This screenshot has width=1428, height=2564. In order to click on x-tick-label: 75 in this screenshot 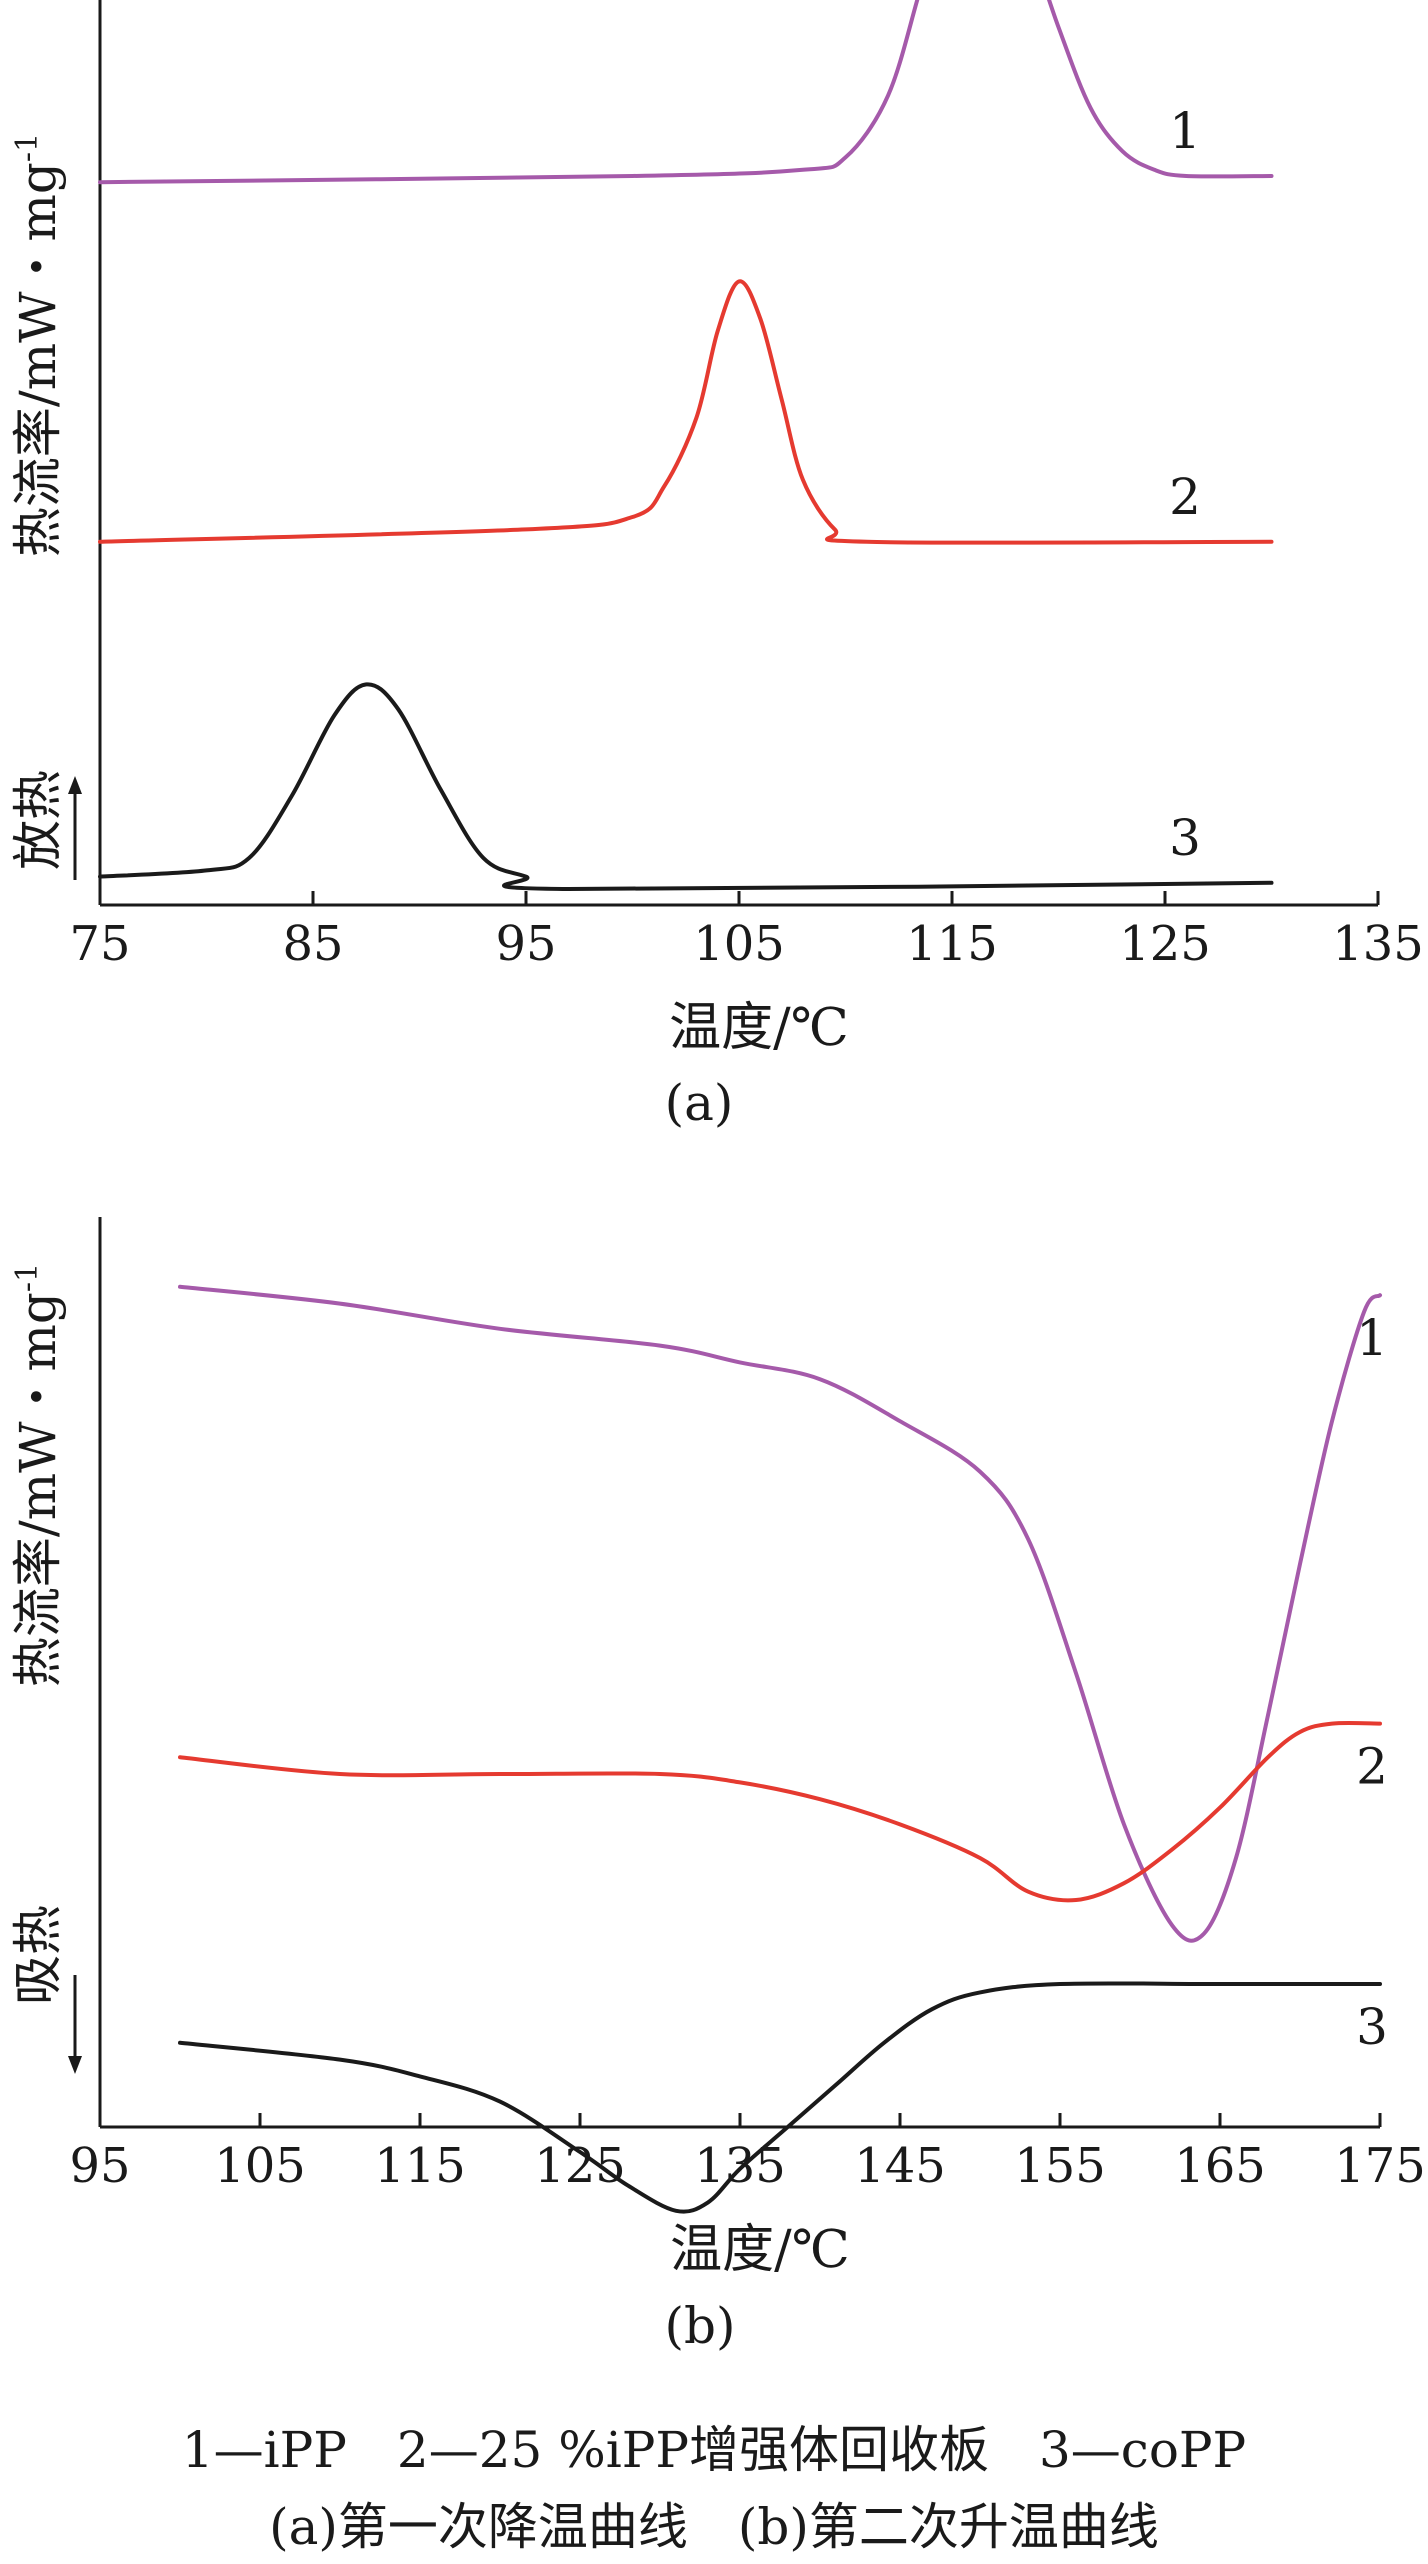, I will do `click(99, 944)`.